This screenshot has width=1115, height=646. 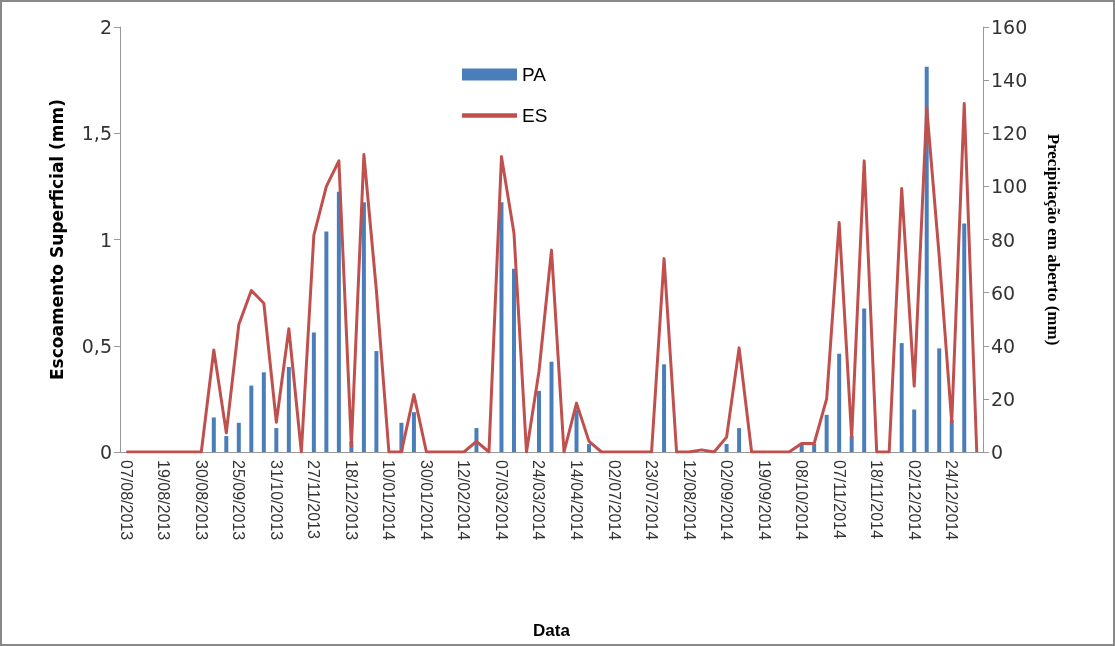 What do you see at coordinates (535, 115) in the screenshot?
I see `legend-label: ES` at bounding box center [535, 115].